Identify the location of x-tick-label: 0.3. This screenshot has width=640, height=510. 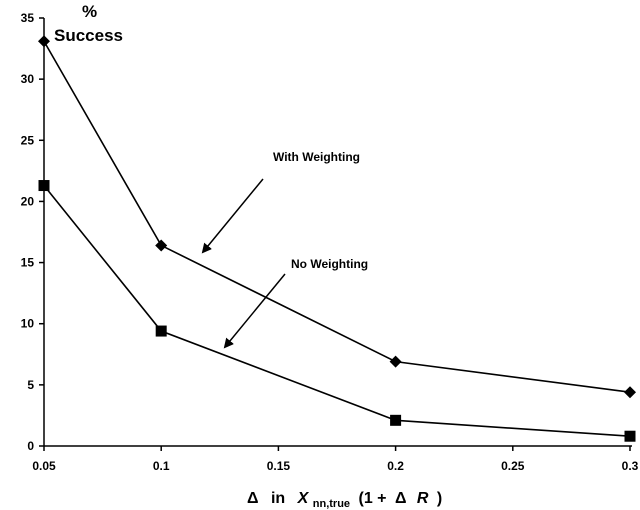
(630, 466).